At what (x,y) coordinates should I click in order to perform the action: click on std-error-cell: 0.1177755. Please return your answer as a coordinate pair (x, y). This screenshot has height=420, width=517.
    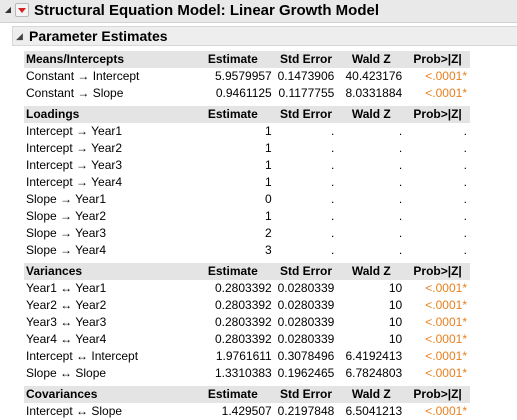
    Looking at the image, I should click on (306, 93).